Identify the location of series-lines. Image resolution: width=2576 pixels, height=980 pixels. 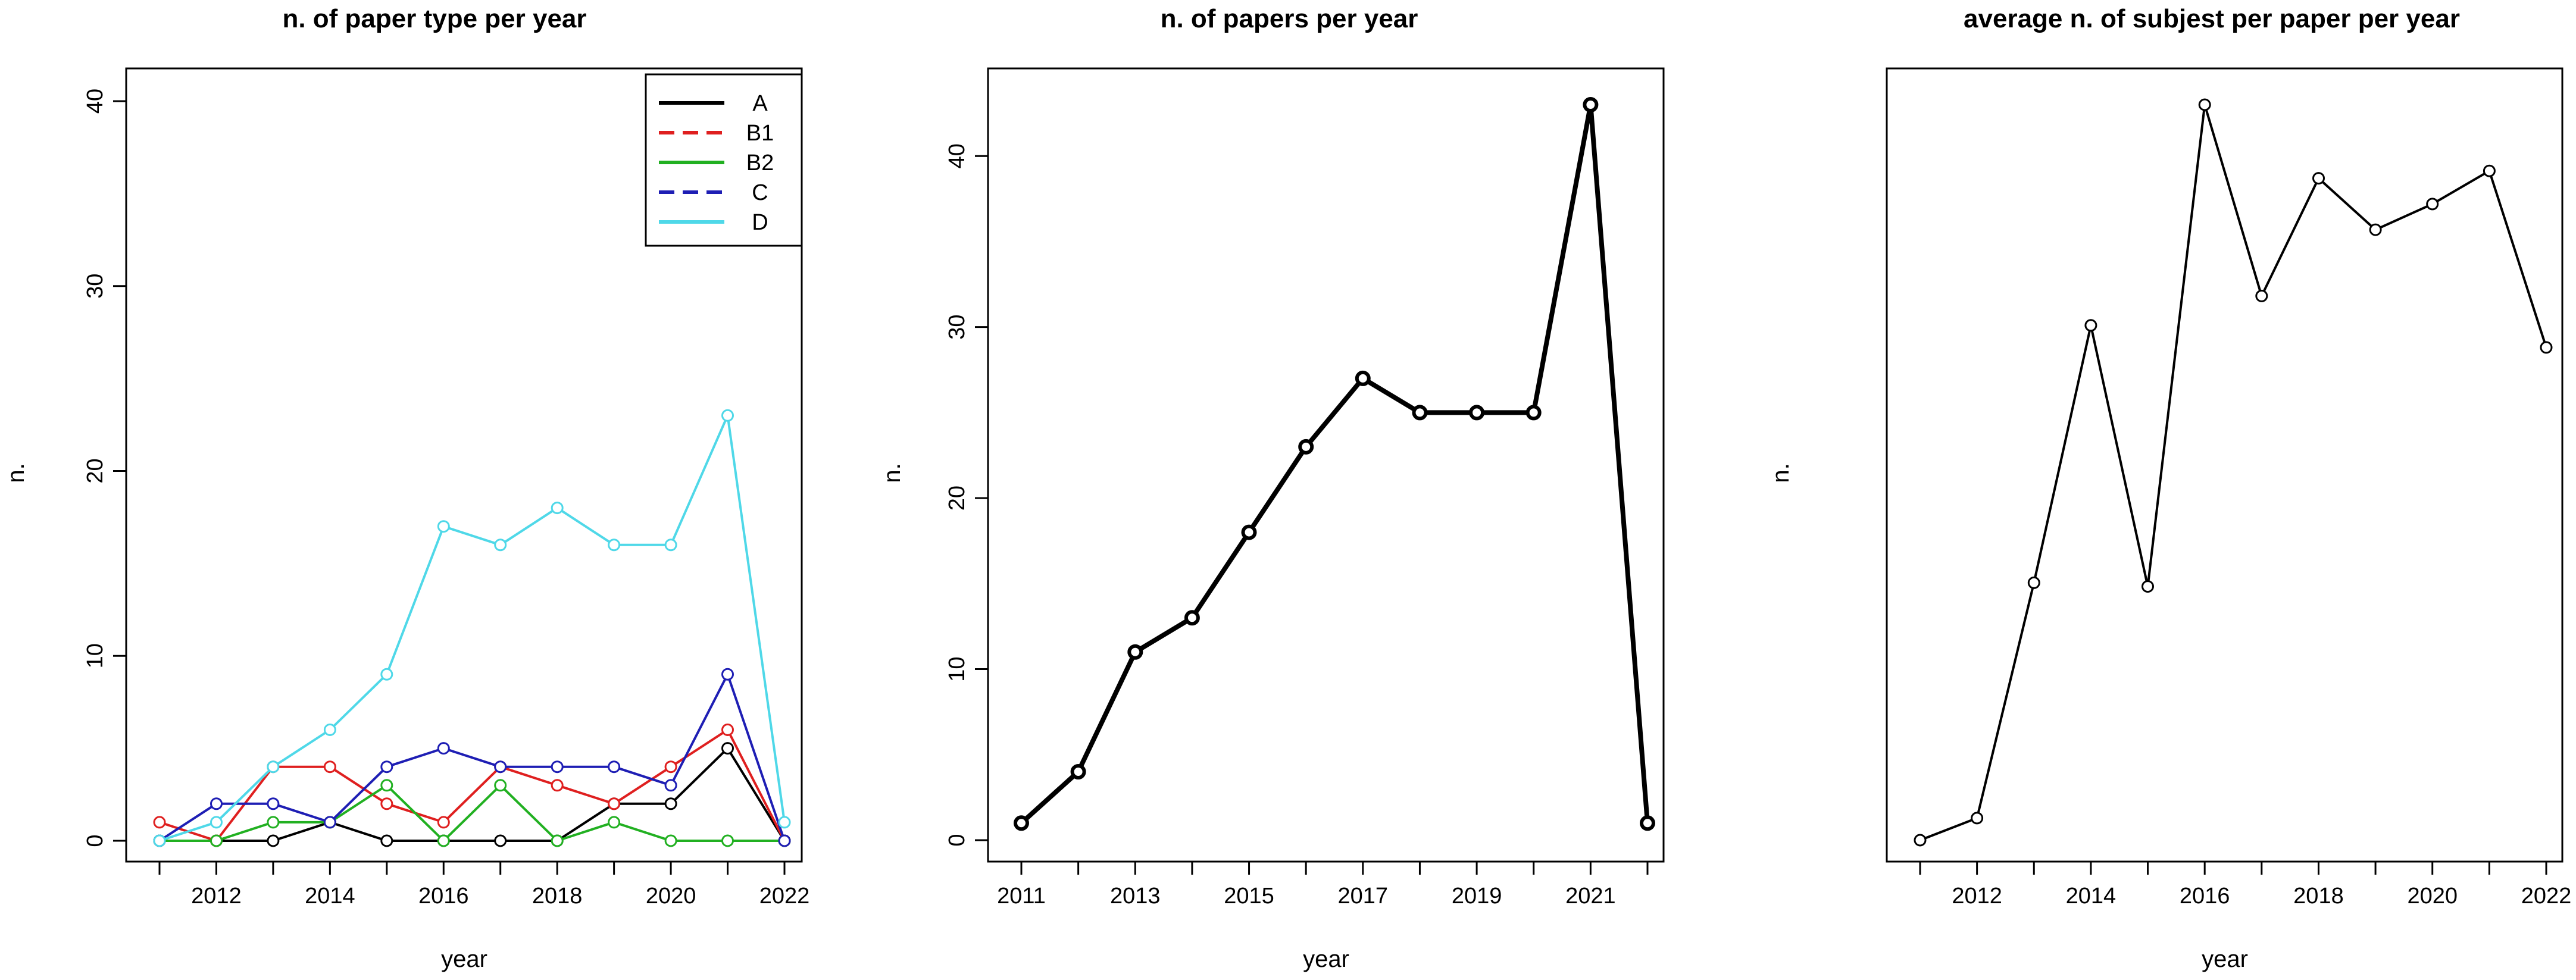
(472, 628).